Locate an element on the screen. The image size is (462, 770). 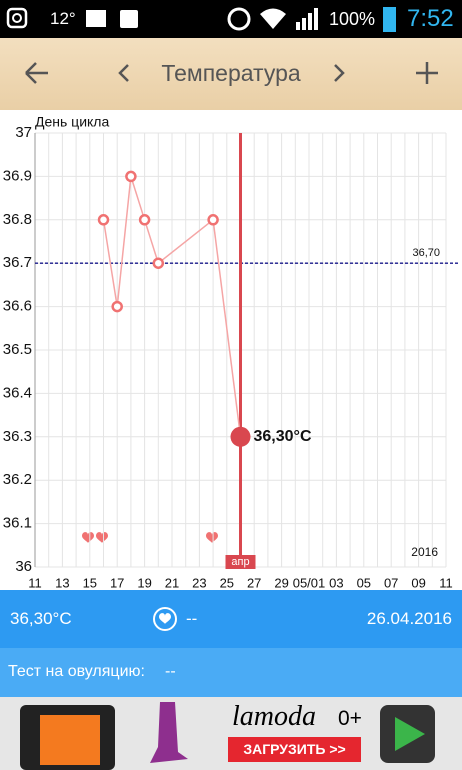
x-tick-label: 23 is located at coordinates (199, 582).